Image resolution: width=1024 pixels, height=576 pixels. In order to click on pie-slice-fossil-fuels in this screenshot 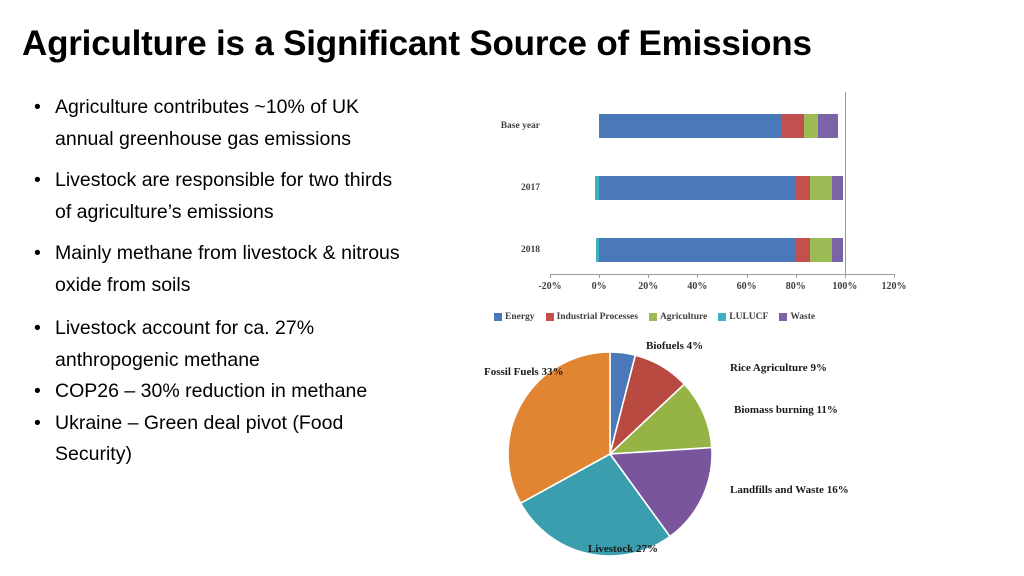, I will do `click(559, 428)`.